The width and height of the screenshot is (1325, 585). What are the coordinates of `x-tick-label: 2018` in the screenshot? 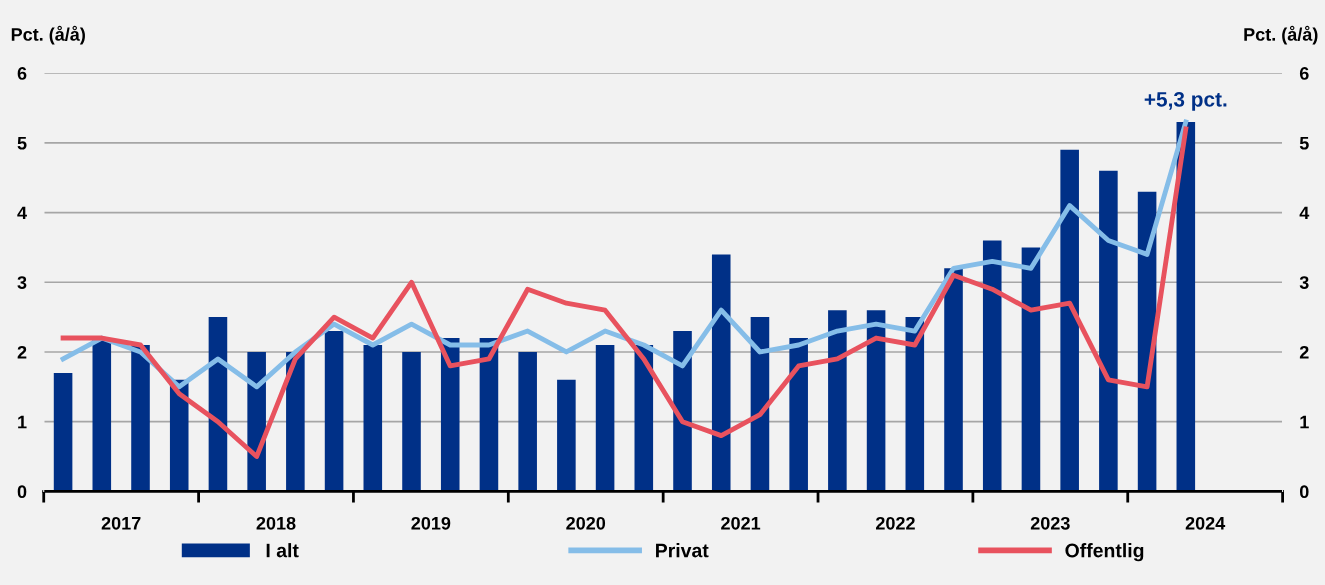 It's located at (276, 523).